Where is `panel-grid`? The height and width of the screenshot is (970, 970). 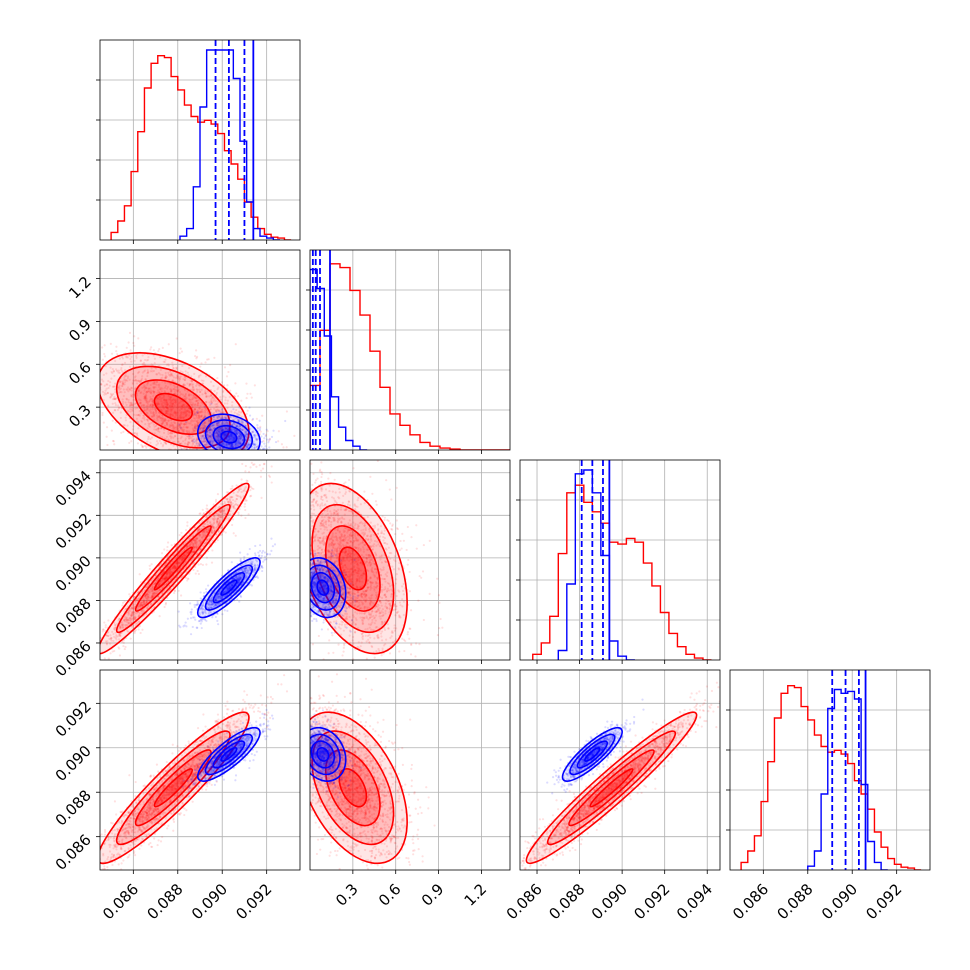 panel-grid is located at coordinates (200, 350).